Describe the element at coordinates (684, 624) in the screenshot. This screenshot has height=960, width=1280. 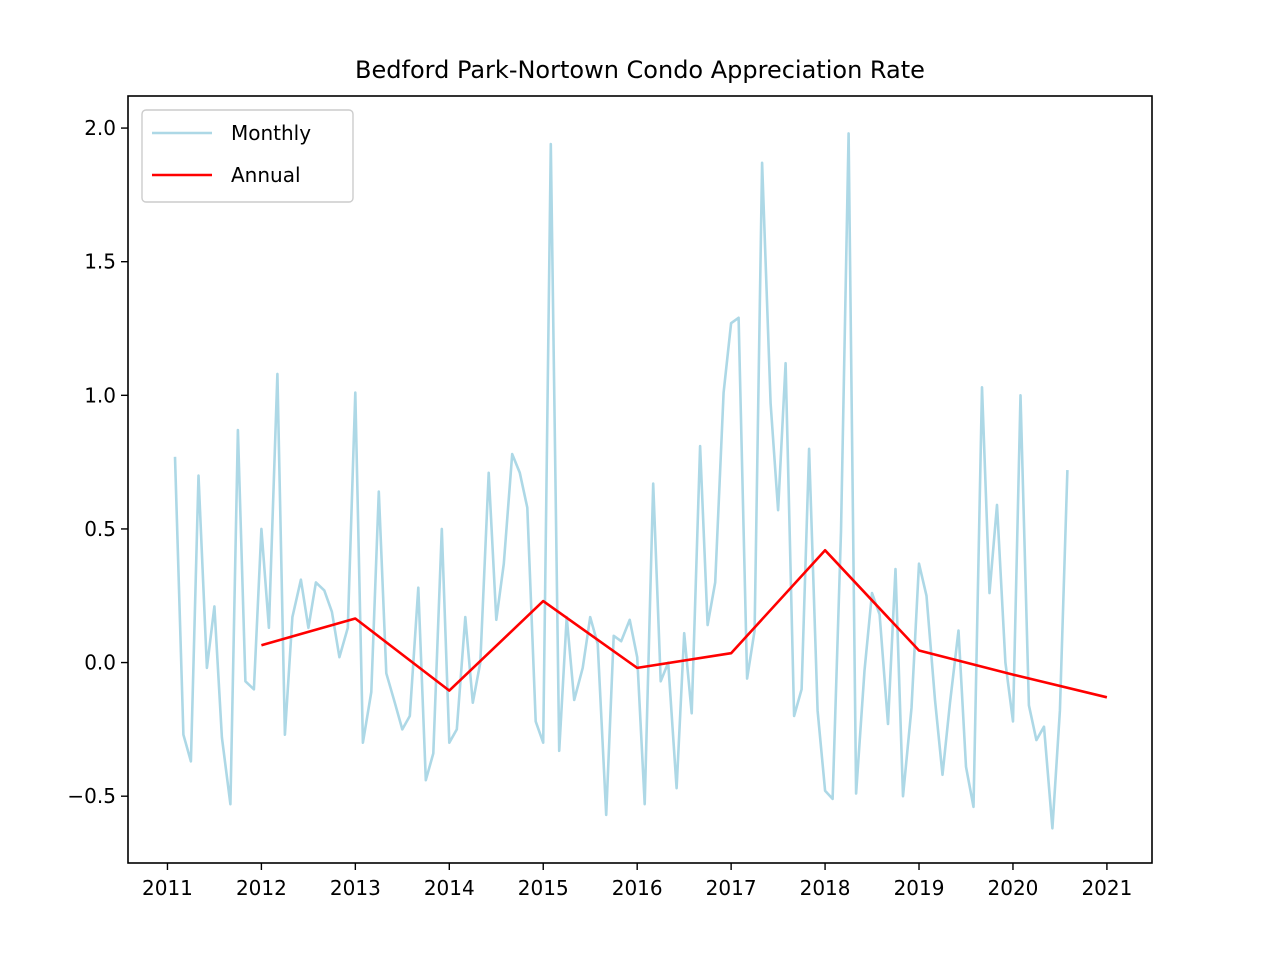
I see `series-line-annual` at that location.